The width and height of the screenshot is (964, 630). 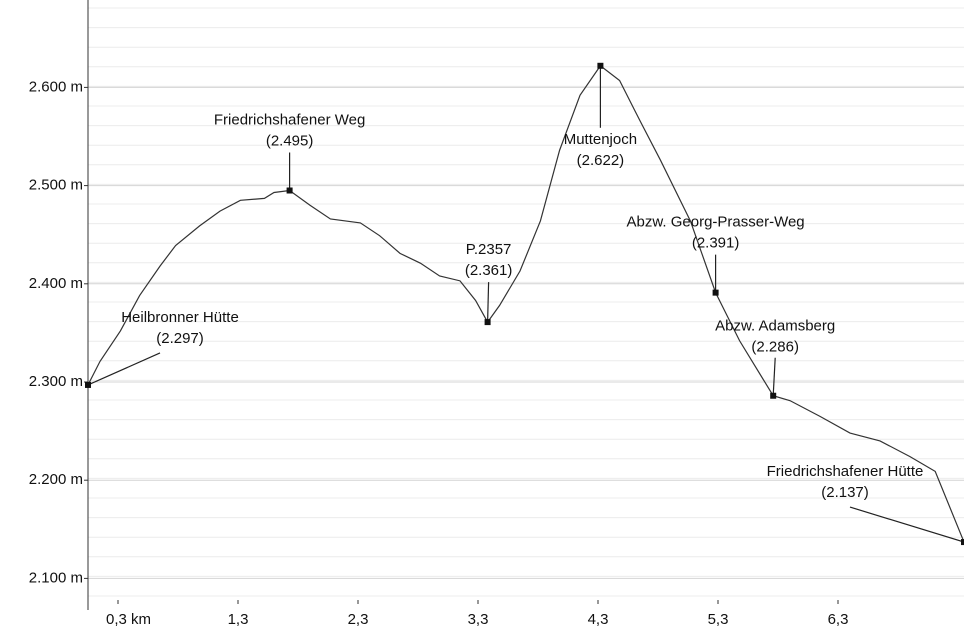 I want to click on waypoint-name: Friedrichshafener Weg, so click(x=289, y=119).